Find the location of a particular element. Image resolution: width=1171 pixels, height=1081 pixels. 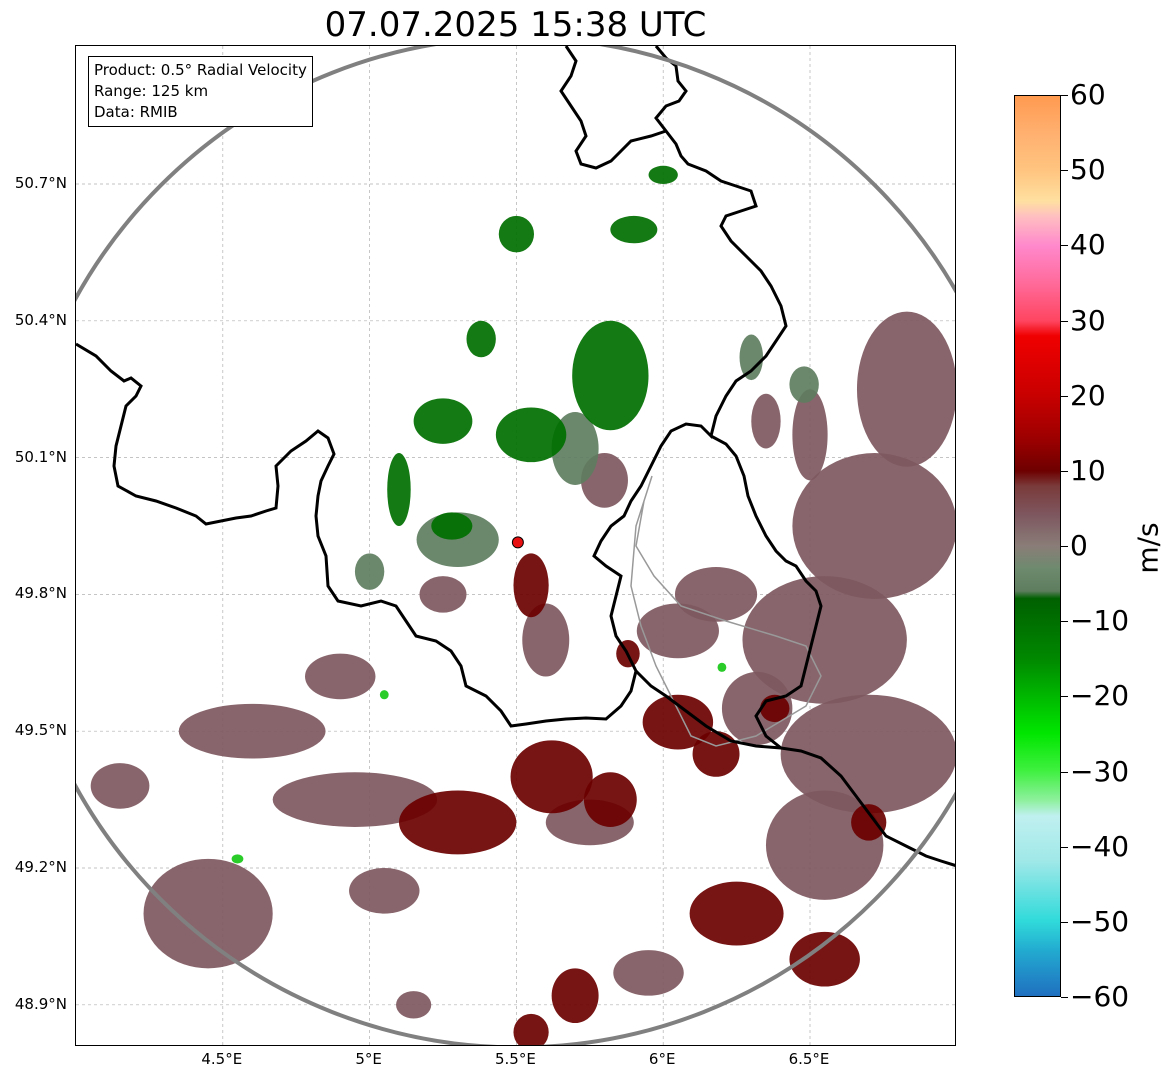

velocity-colorbar is located at coordinates (1037, 546).